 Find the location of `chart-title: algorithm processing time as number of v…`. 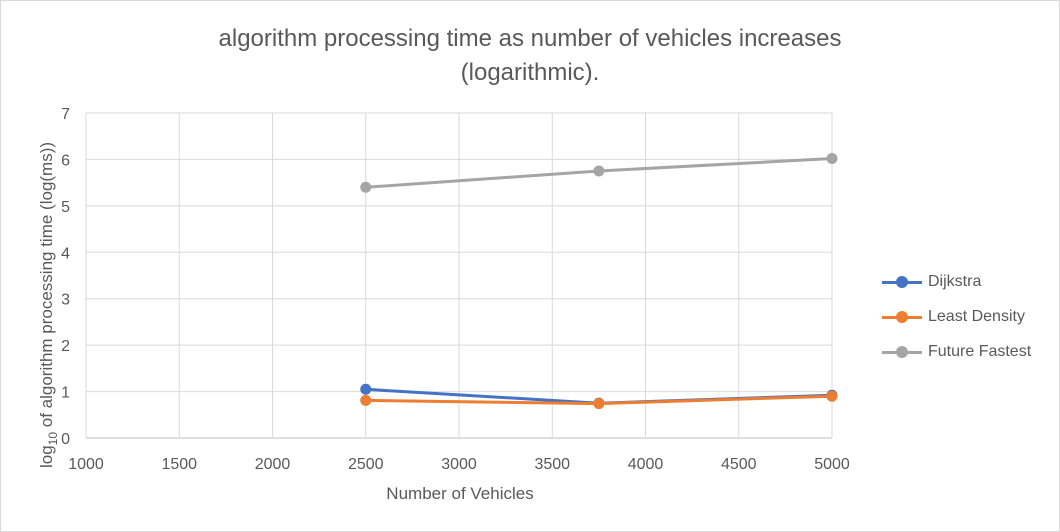

chart-title: algorithm processing time as number of v… is located at coordinates (530, 56).